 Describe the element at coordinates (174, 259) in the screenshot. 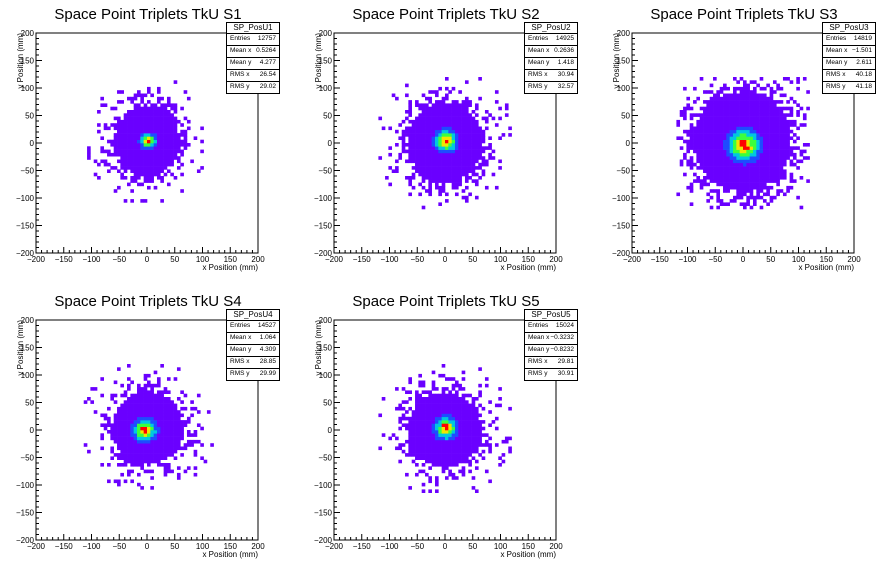

I see `x-tick-label: 50` at that location.